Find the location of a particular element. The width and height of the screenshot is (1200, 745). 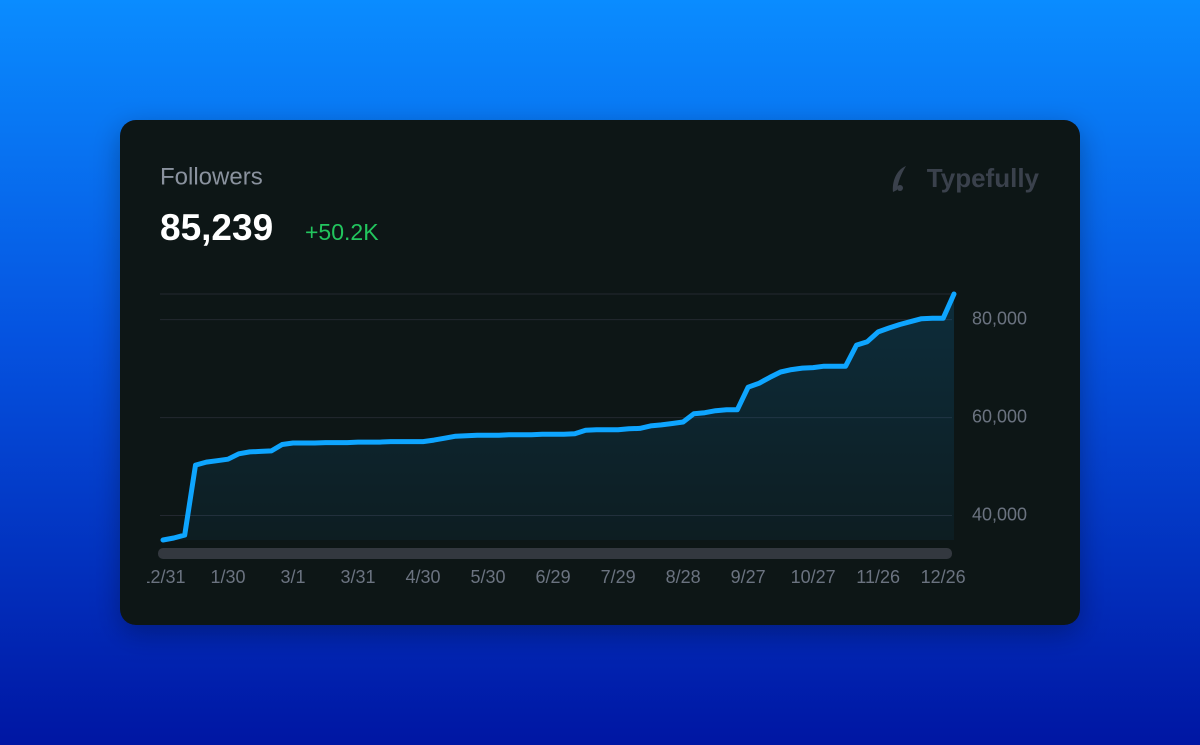

x-tick-label: 1/30 is located at coordinates (227, 577).